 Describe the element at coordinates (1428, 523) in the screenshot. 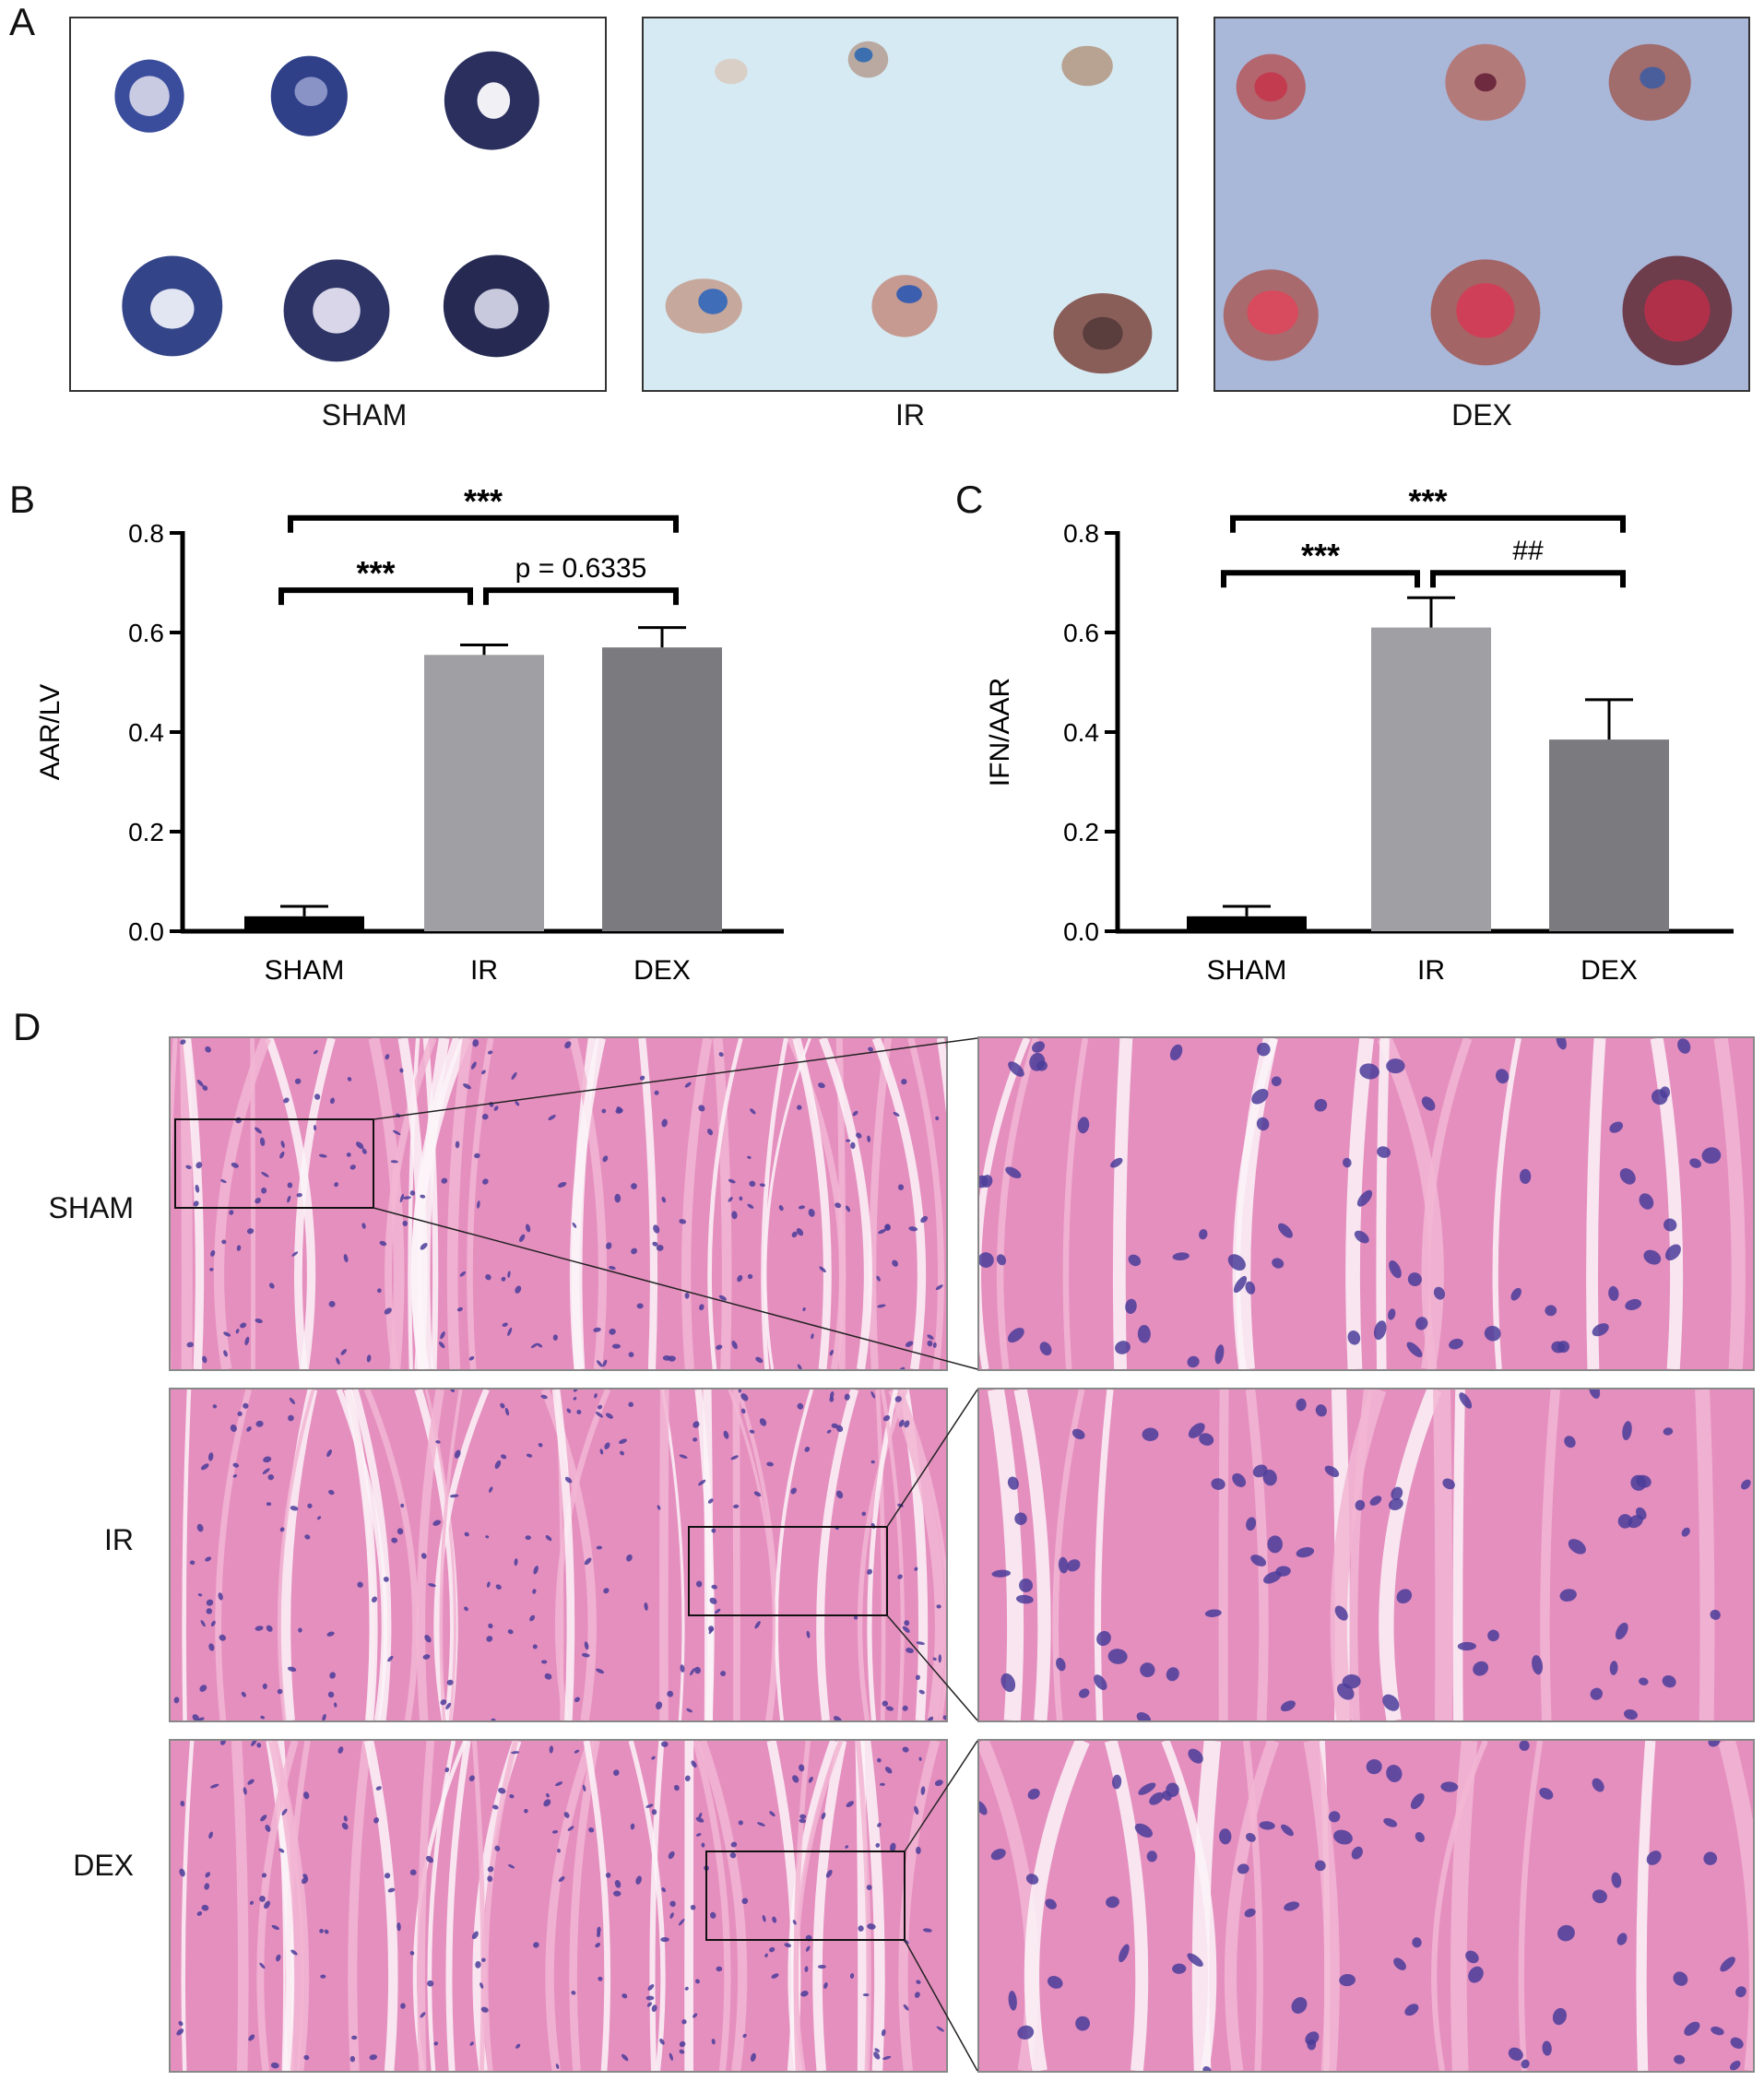

I see `significance-bracket` at that location.